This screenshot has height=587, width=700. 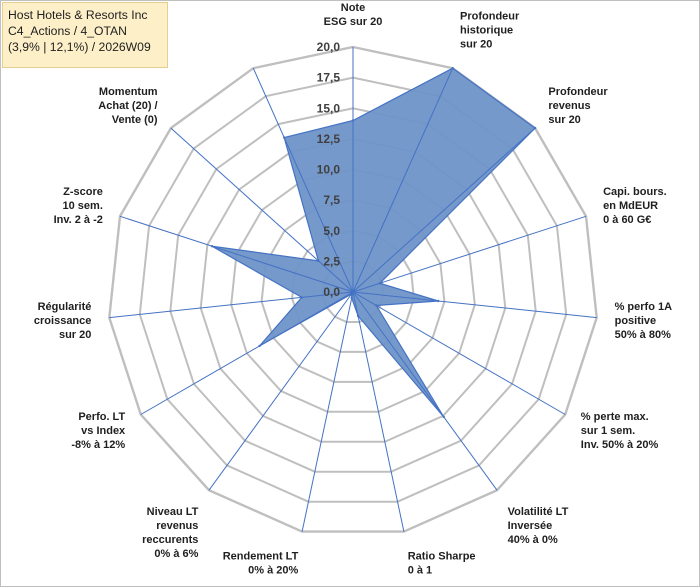 I want to click on axis-label: % perte max. sur 1 sem. Inv. 50% à 20%, so click(x=620, y=431).